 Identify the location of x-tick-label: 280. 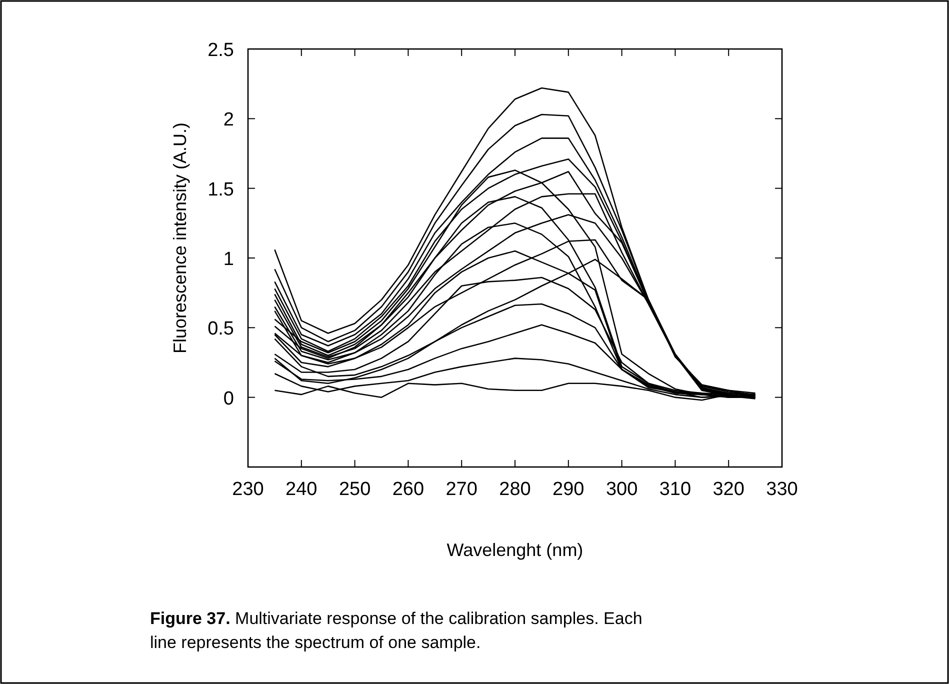
(515, 489).